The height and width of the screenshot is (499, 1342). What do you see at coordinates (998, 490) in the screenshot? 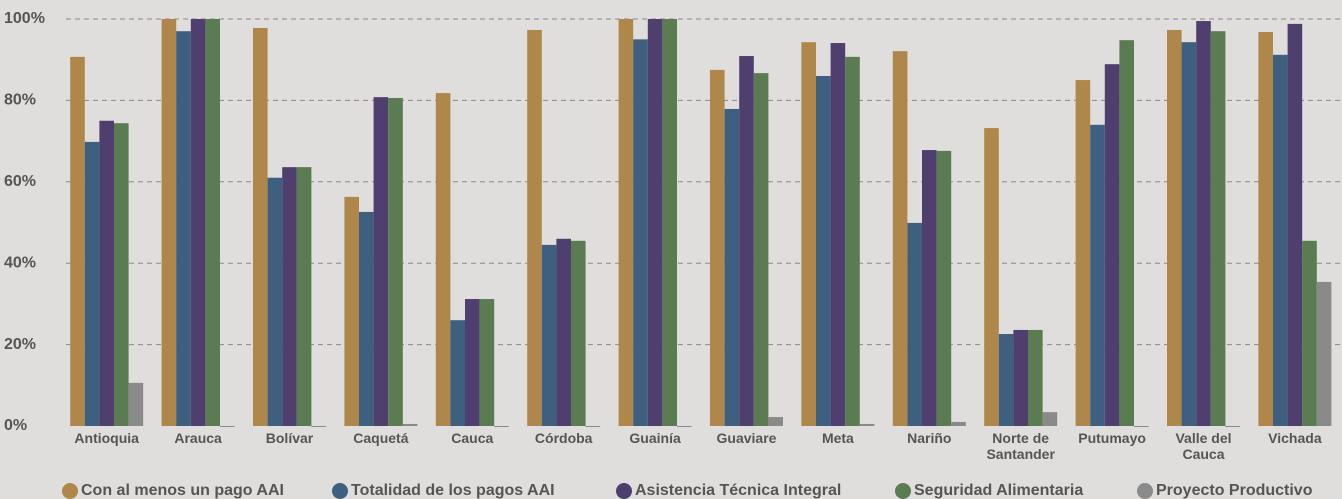
I see `legend-label: Seguridad Alimentaria` at bounding box center [998, 490].